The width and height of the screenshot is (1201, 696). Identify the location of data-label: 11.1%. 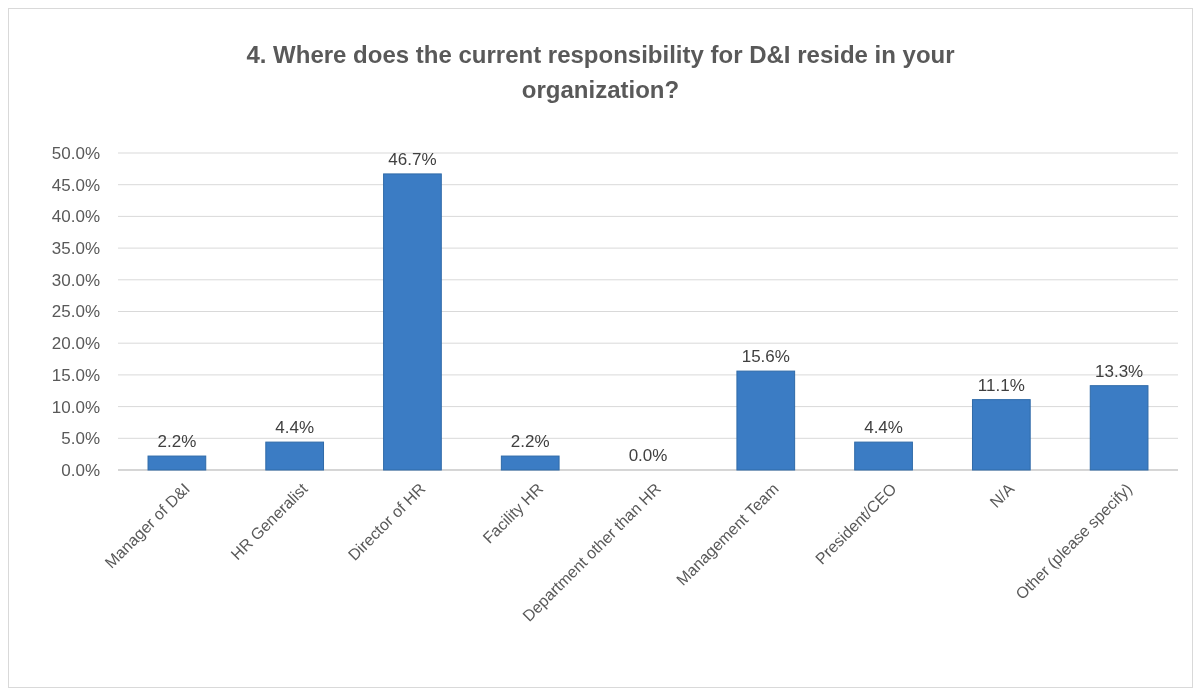
(1001, 385).